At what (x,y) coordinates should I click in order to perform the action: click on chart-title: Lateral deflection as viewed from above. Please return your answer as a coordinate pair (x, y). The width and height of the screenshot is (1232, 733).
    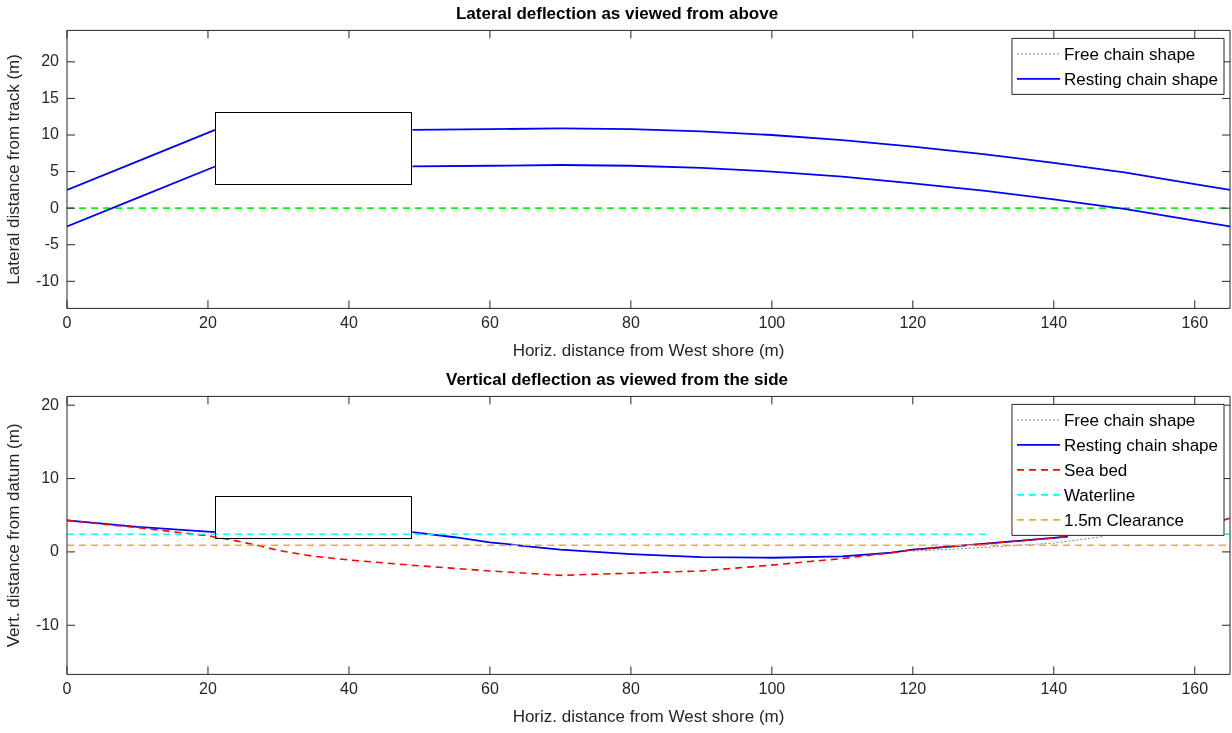
    Looking at the image, I should click on (617, 13).